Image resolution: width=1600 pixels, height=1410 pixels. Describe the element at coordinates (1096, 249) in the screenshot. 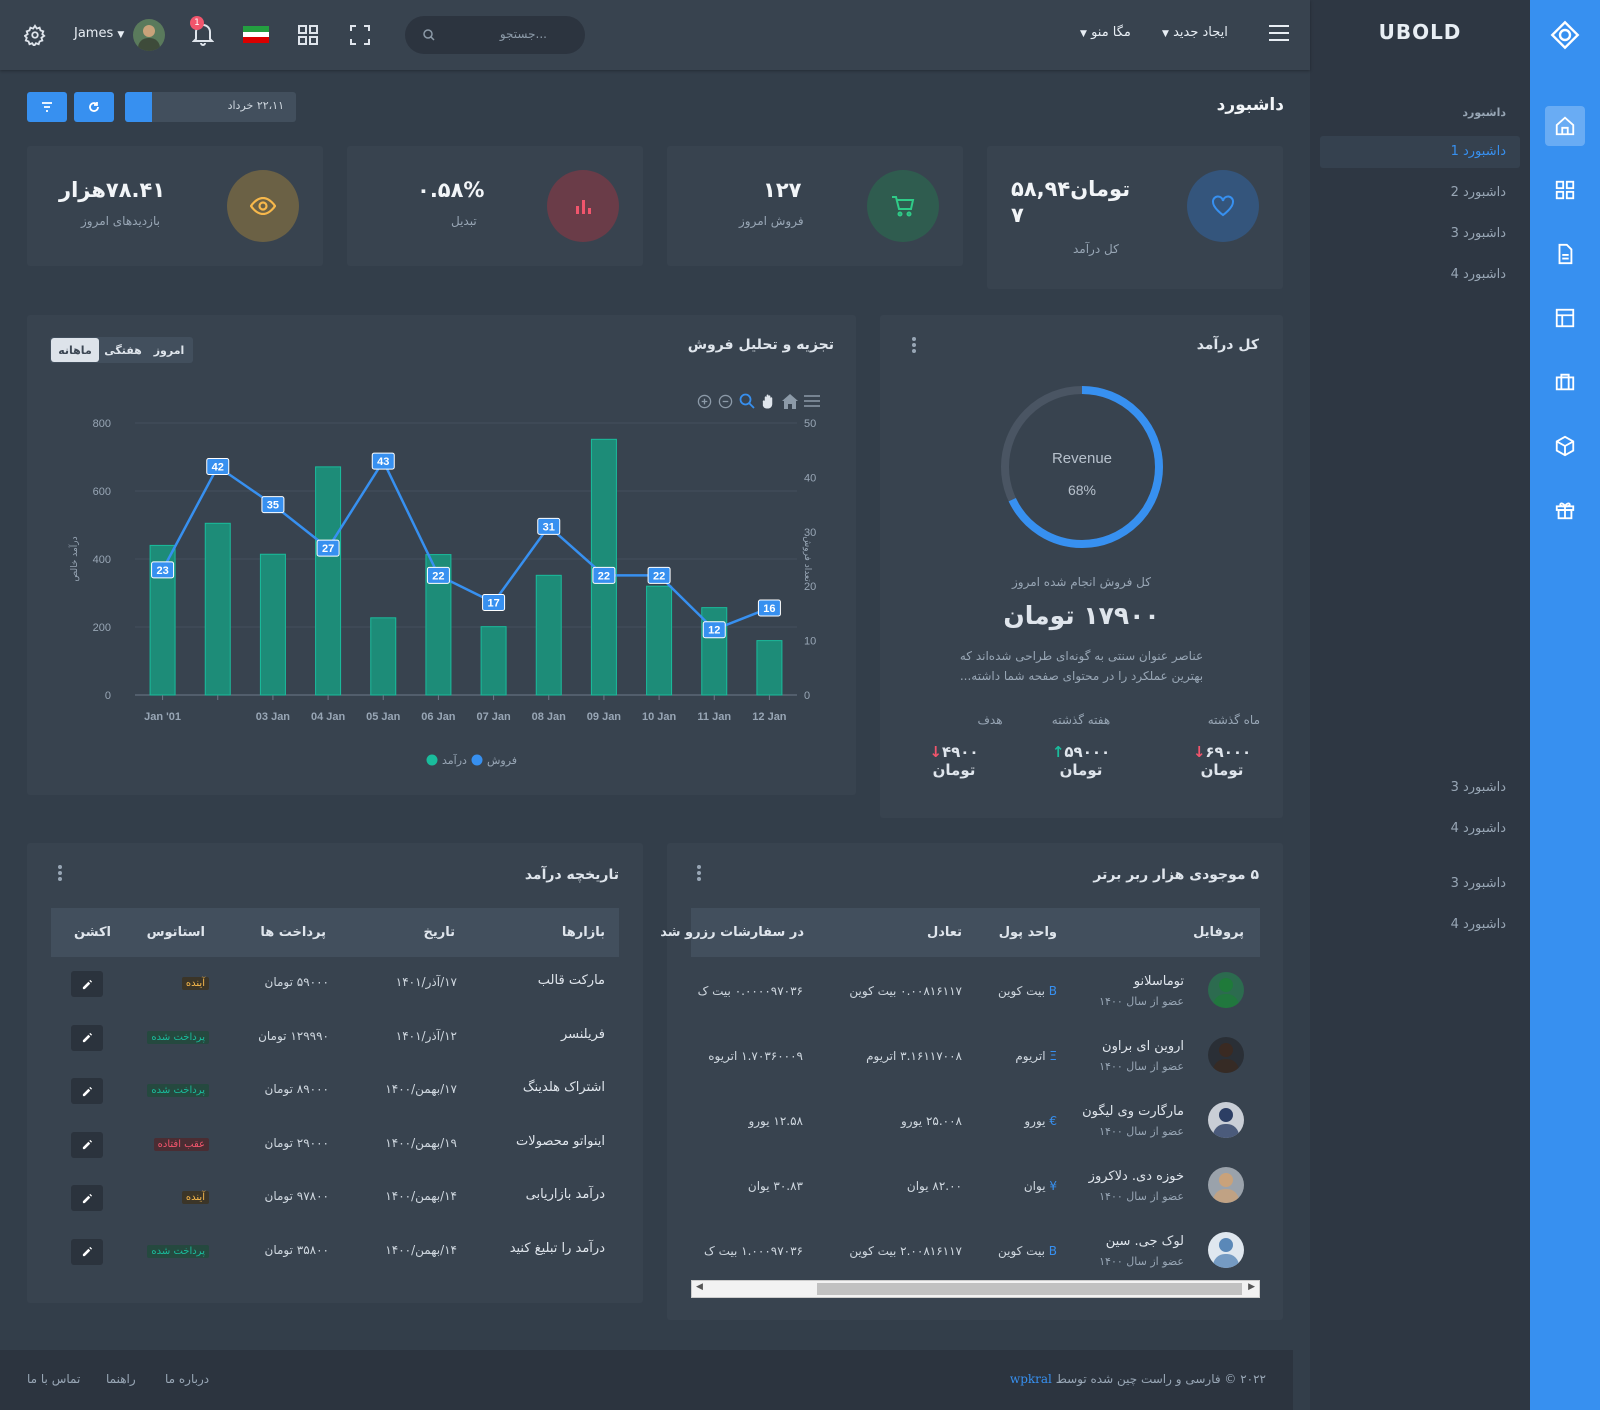

I see `stat-label-total-revenue: کل درآمد` at that location.